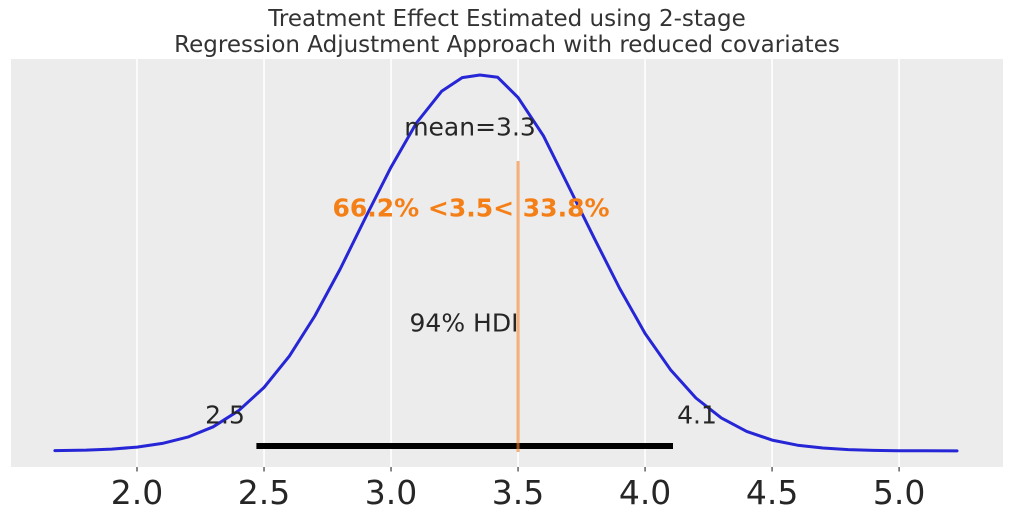 This screenshot has height=511, width=1011. What do you see at coordinates (645, 492) in the screenshot?
I see `x-tick-label: 4.0` at bounding box center [645, 492].